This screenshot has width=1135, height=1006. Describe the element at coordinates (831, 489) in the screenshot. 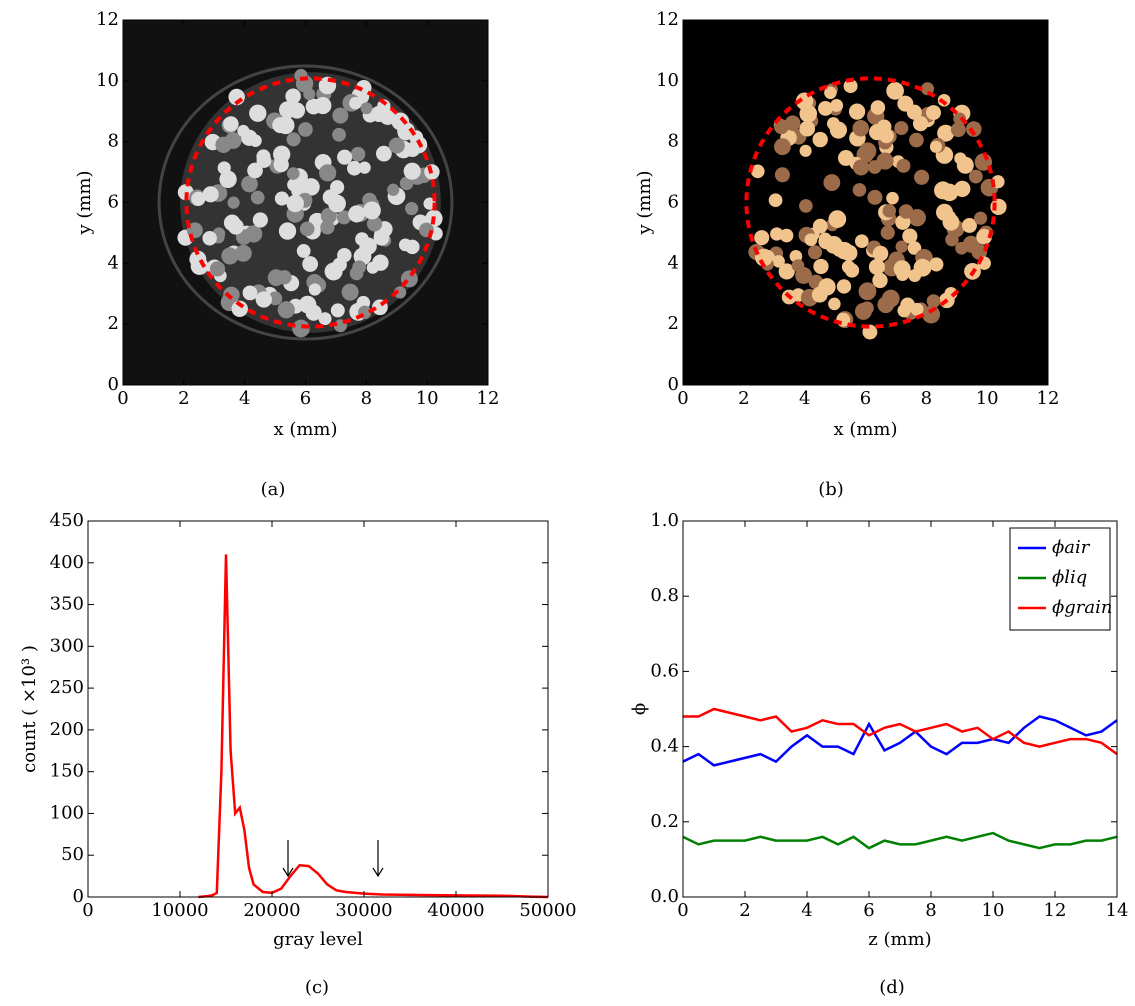

I see `caption: (b)` at that location.